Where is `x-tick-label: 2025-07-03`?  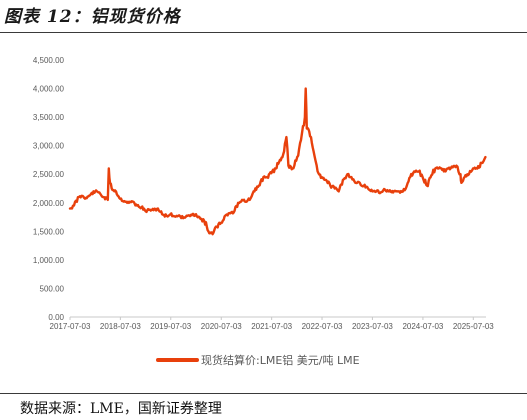
x-tick-label: 2025-07-03 is located at coordinates (473, 326).